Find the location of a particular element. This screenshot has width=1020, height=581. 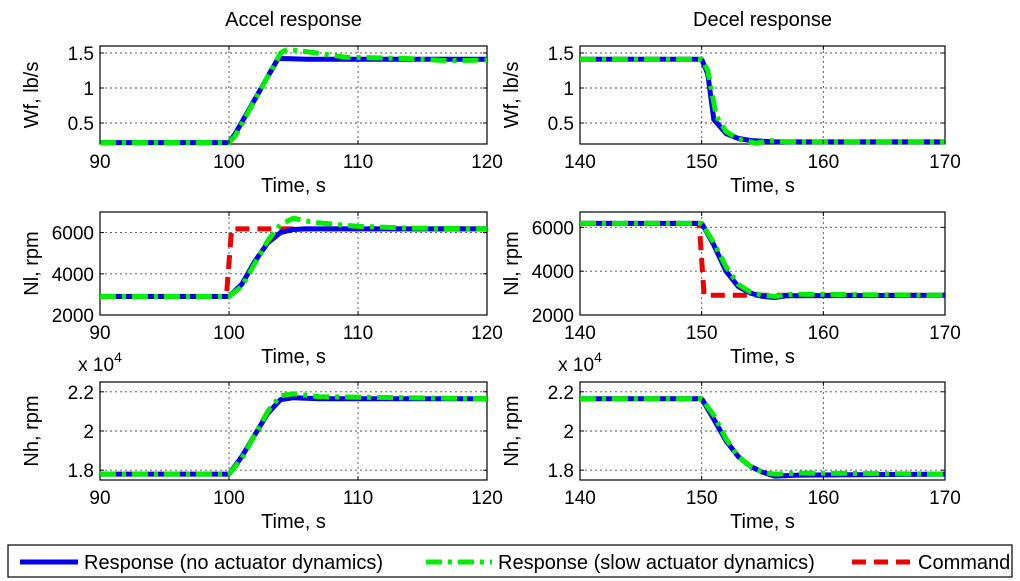

subplot-p32: 140 150 160 170 1.8 2 2.2 Time, s Nh, rpm x 104 is located at coordinates (731, 441).